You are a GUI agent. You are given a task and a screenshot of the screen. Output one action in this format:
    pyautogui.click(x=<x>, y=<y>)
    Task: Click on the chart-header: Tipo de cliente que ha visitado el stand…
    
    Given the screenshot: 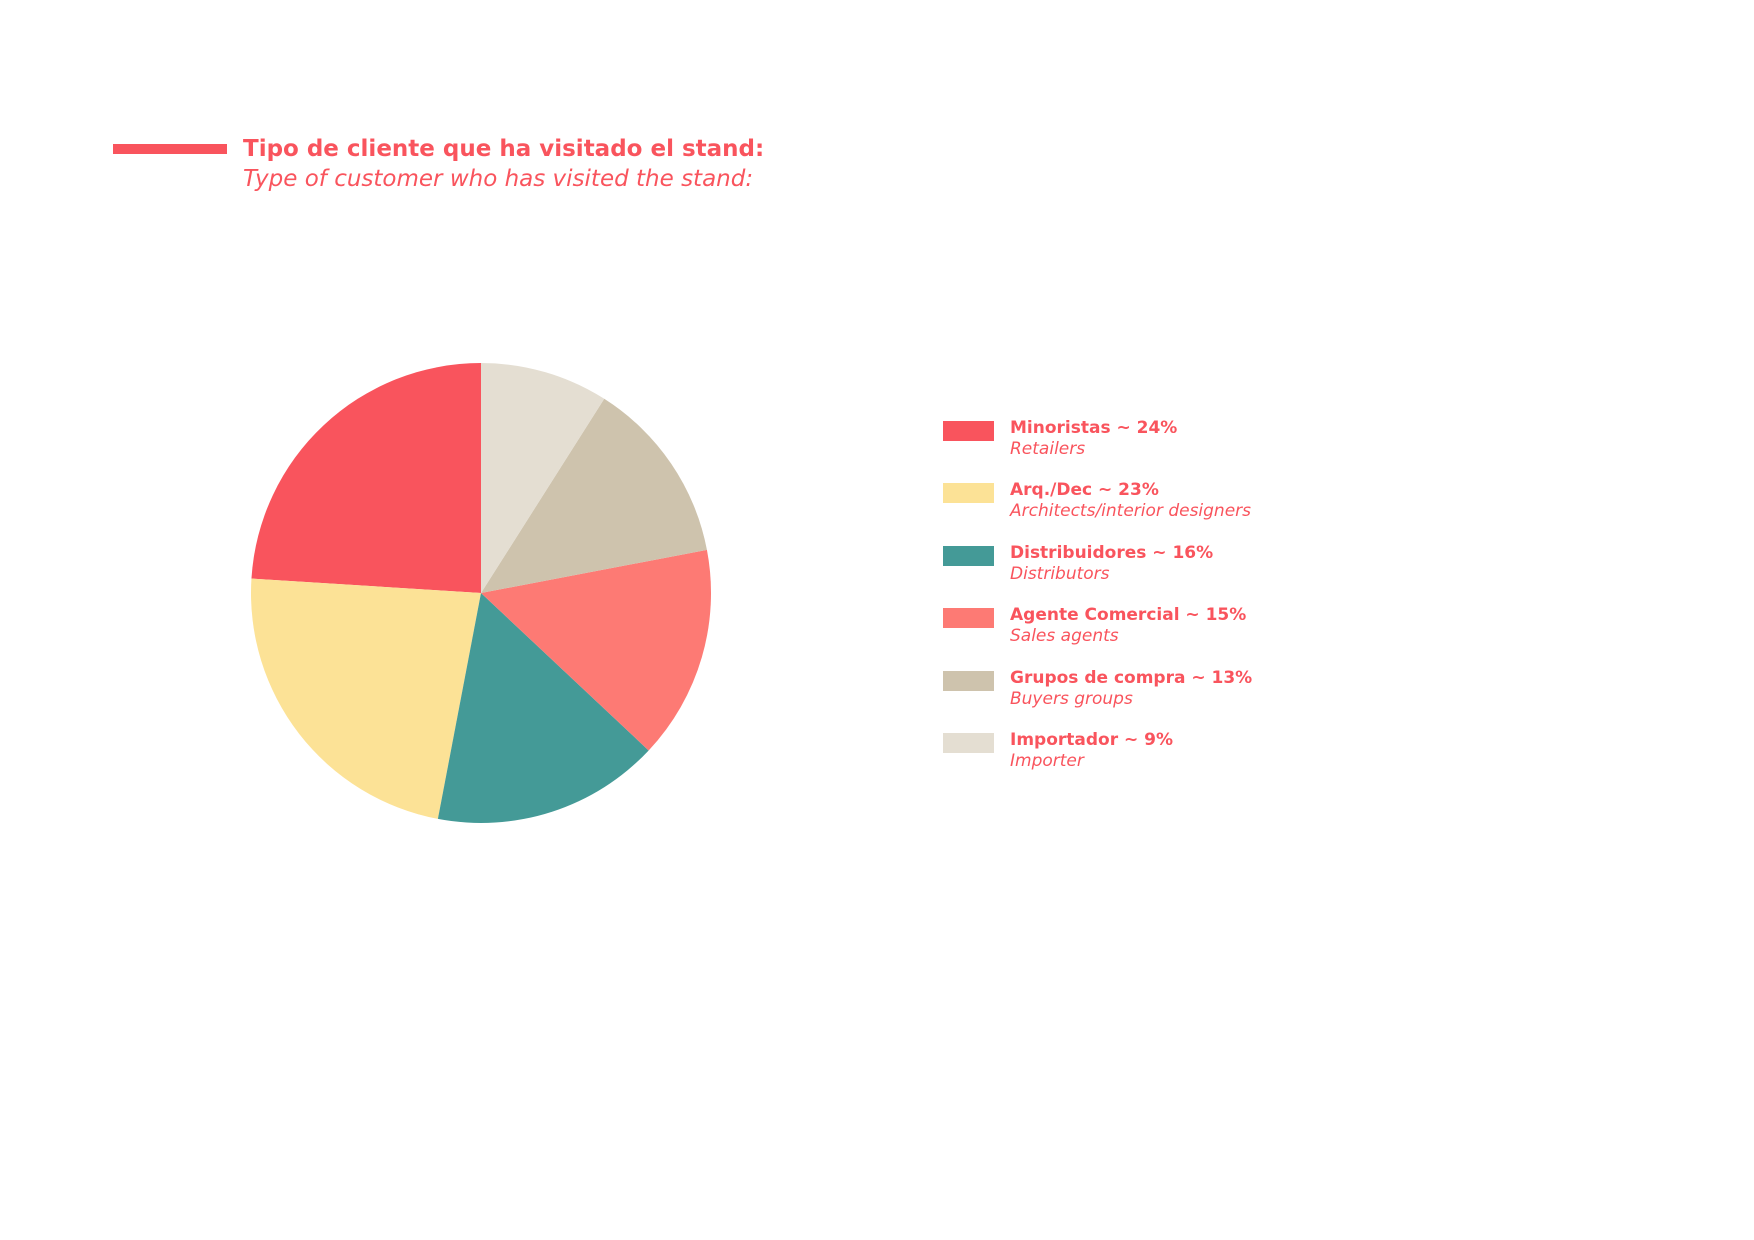 What is the action you would take?
    pyautogui.click(x=503, y=164)
    